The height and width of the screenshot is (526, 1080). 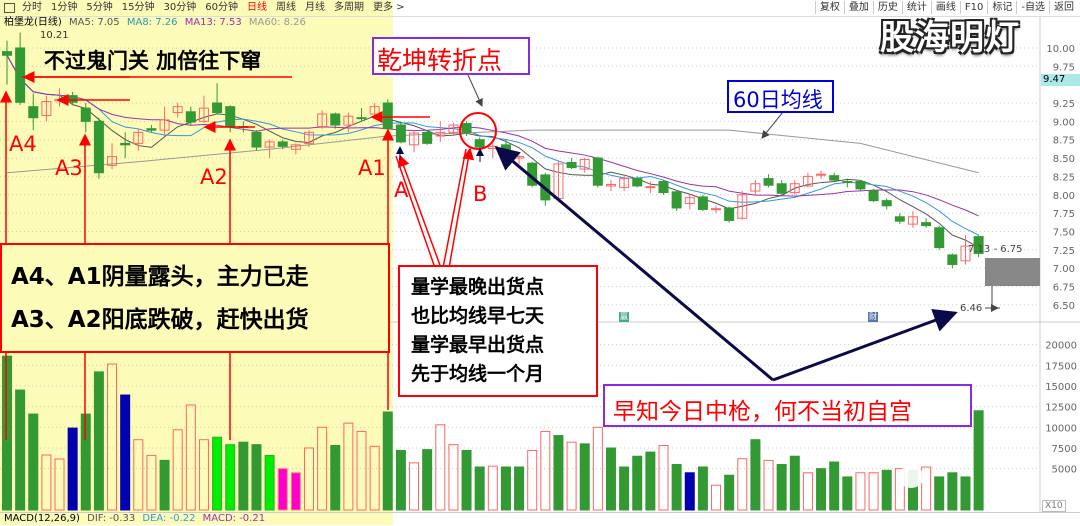 I want to click on price-tick-label: 9.25, so click(x=1064, y=104).